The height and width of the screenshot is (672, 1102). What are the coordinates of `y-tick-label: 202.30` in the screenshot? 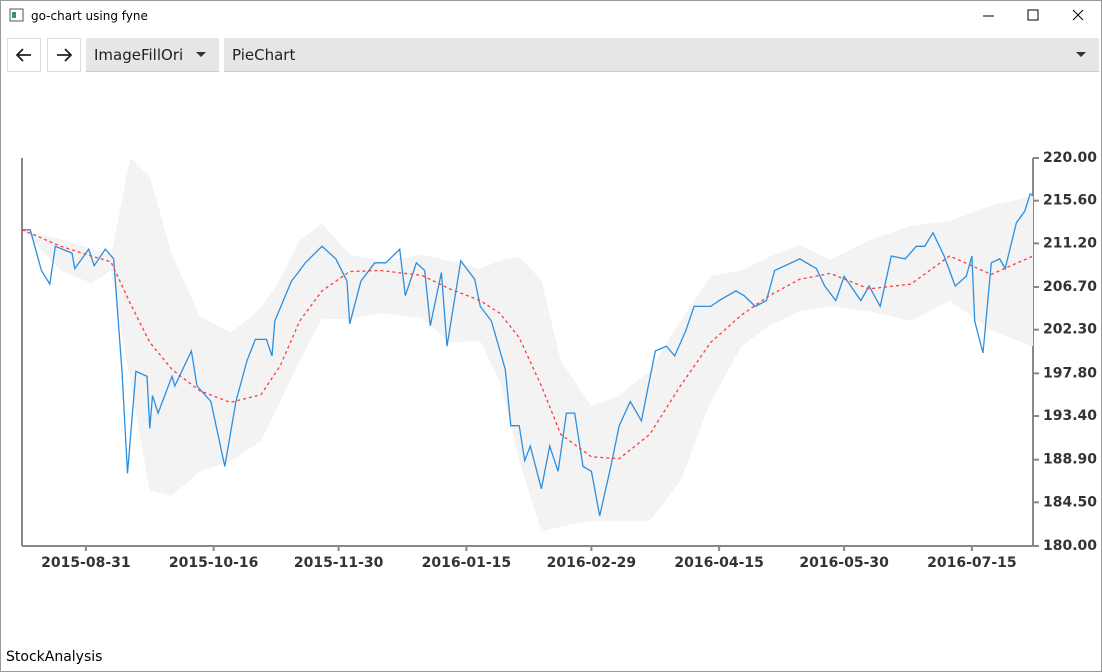 It's located at (1070, 330).